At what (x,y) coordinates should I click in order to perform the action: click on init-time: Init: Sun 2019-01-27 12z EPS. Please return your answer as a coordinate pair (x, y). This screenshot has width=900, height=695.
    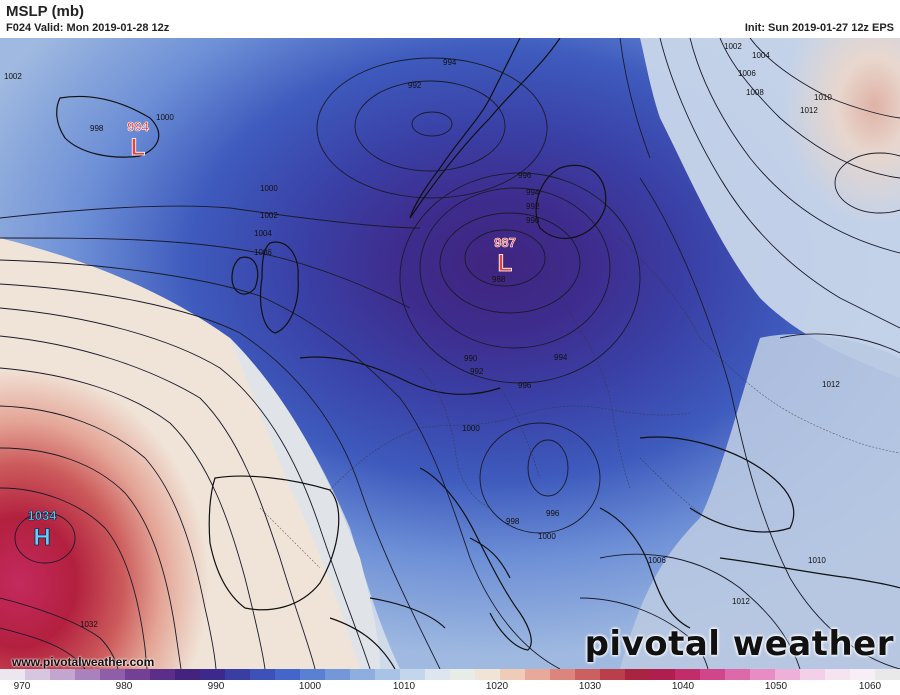
    Looking at the image, I should click on (819, 28).